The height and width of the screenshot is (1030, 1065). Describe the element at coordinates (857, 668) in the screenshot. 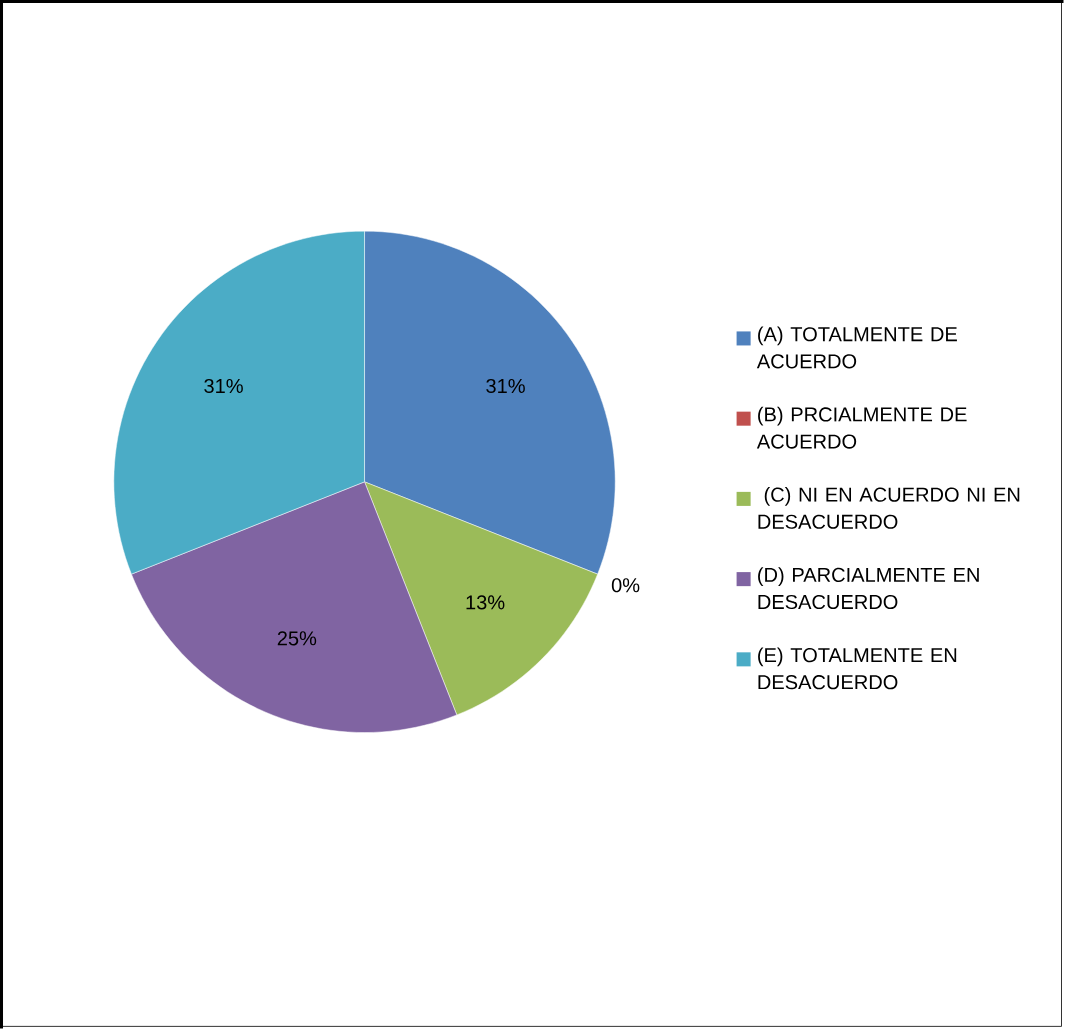

I see `legend-label: (E) TOTALMENTE EN DESACUERDO` at that location.